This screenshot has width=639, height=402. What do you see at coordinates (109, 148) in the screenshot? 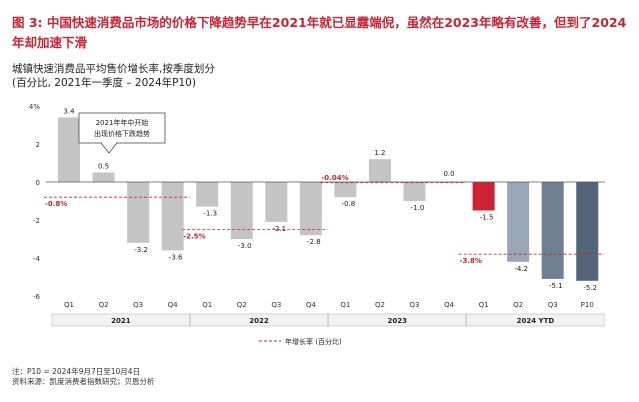
I see `annotation-pointer` at bounding box center [109, 148].